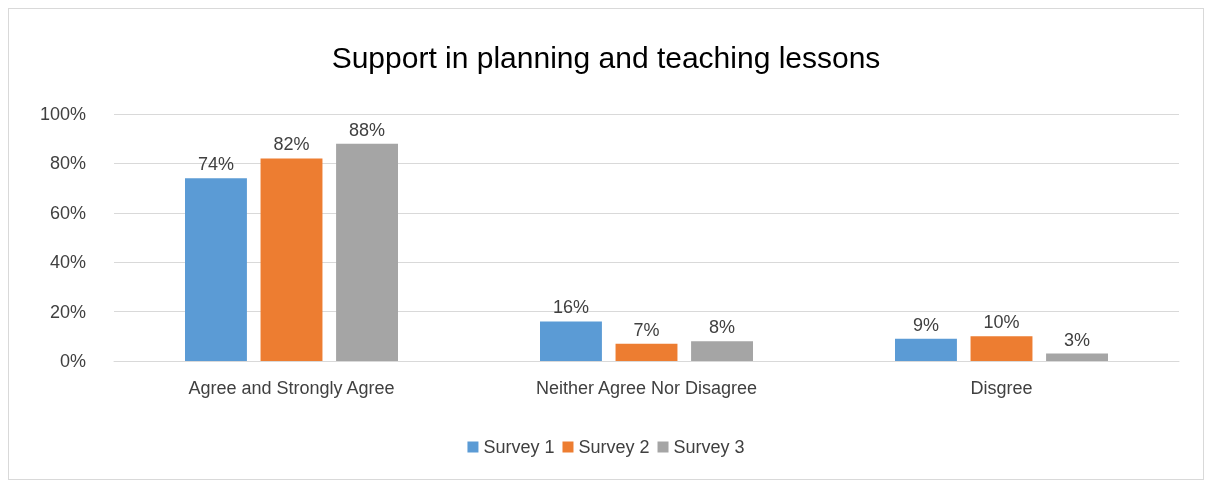 The width and height of the screenshot is (1212, 488). Describe the element at coordinates (606, 57) in the screenshot. I see `chart-title: Support in planning and teaching lessons` at that location.